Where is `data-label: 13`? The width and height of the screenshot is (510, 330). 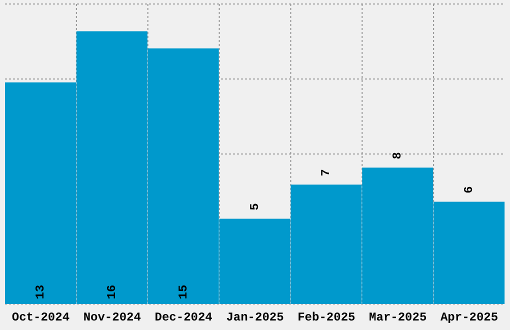
data-label: 13 is located at coordinates (41, 292).